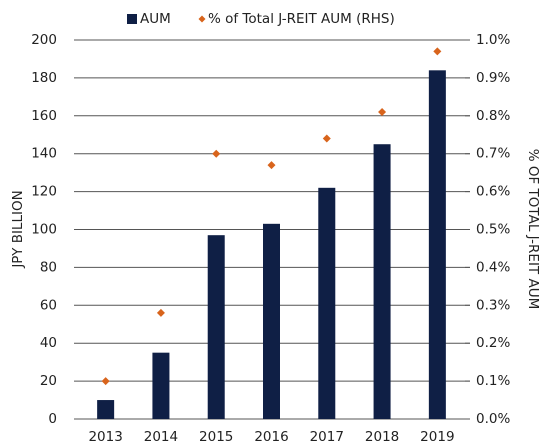  What do you see at coordinates (493, 343) in the screenshot?
I see `y2-tick-label: 0.2%` at bounding box center [493, 343].